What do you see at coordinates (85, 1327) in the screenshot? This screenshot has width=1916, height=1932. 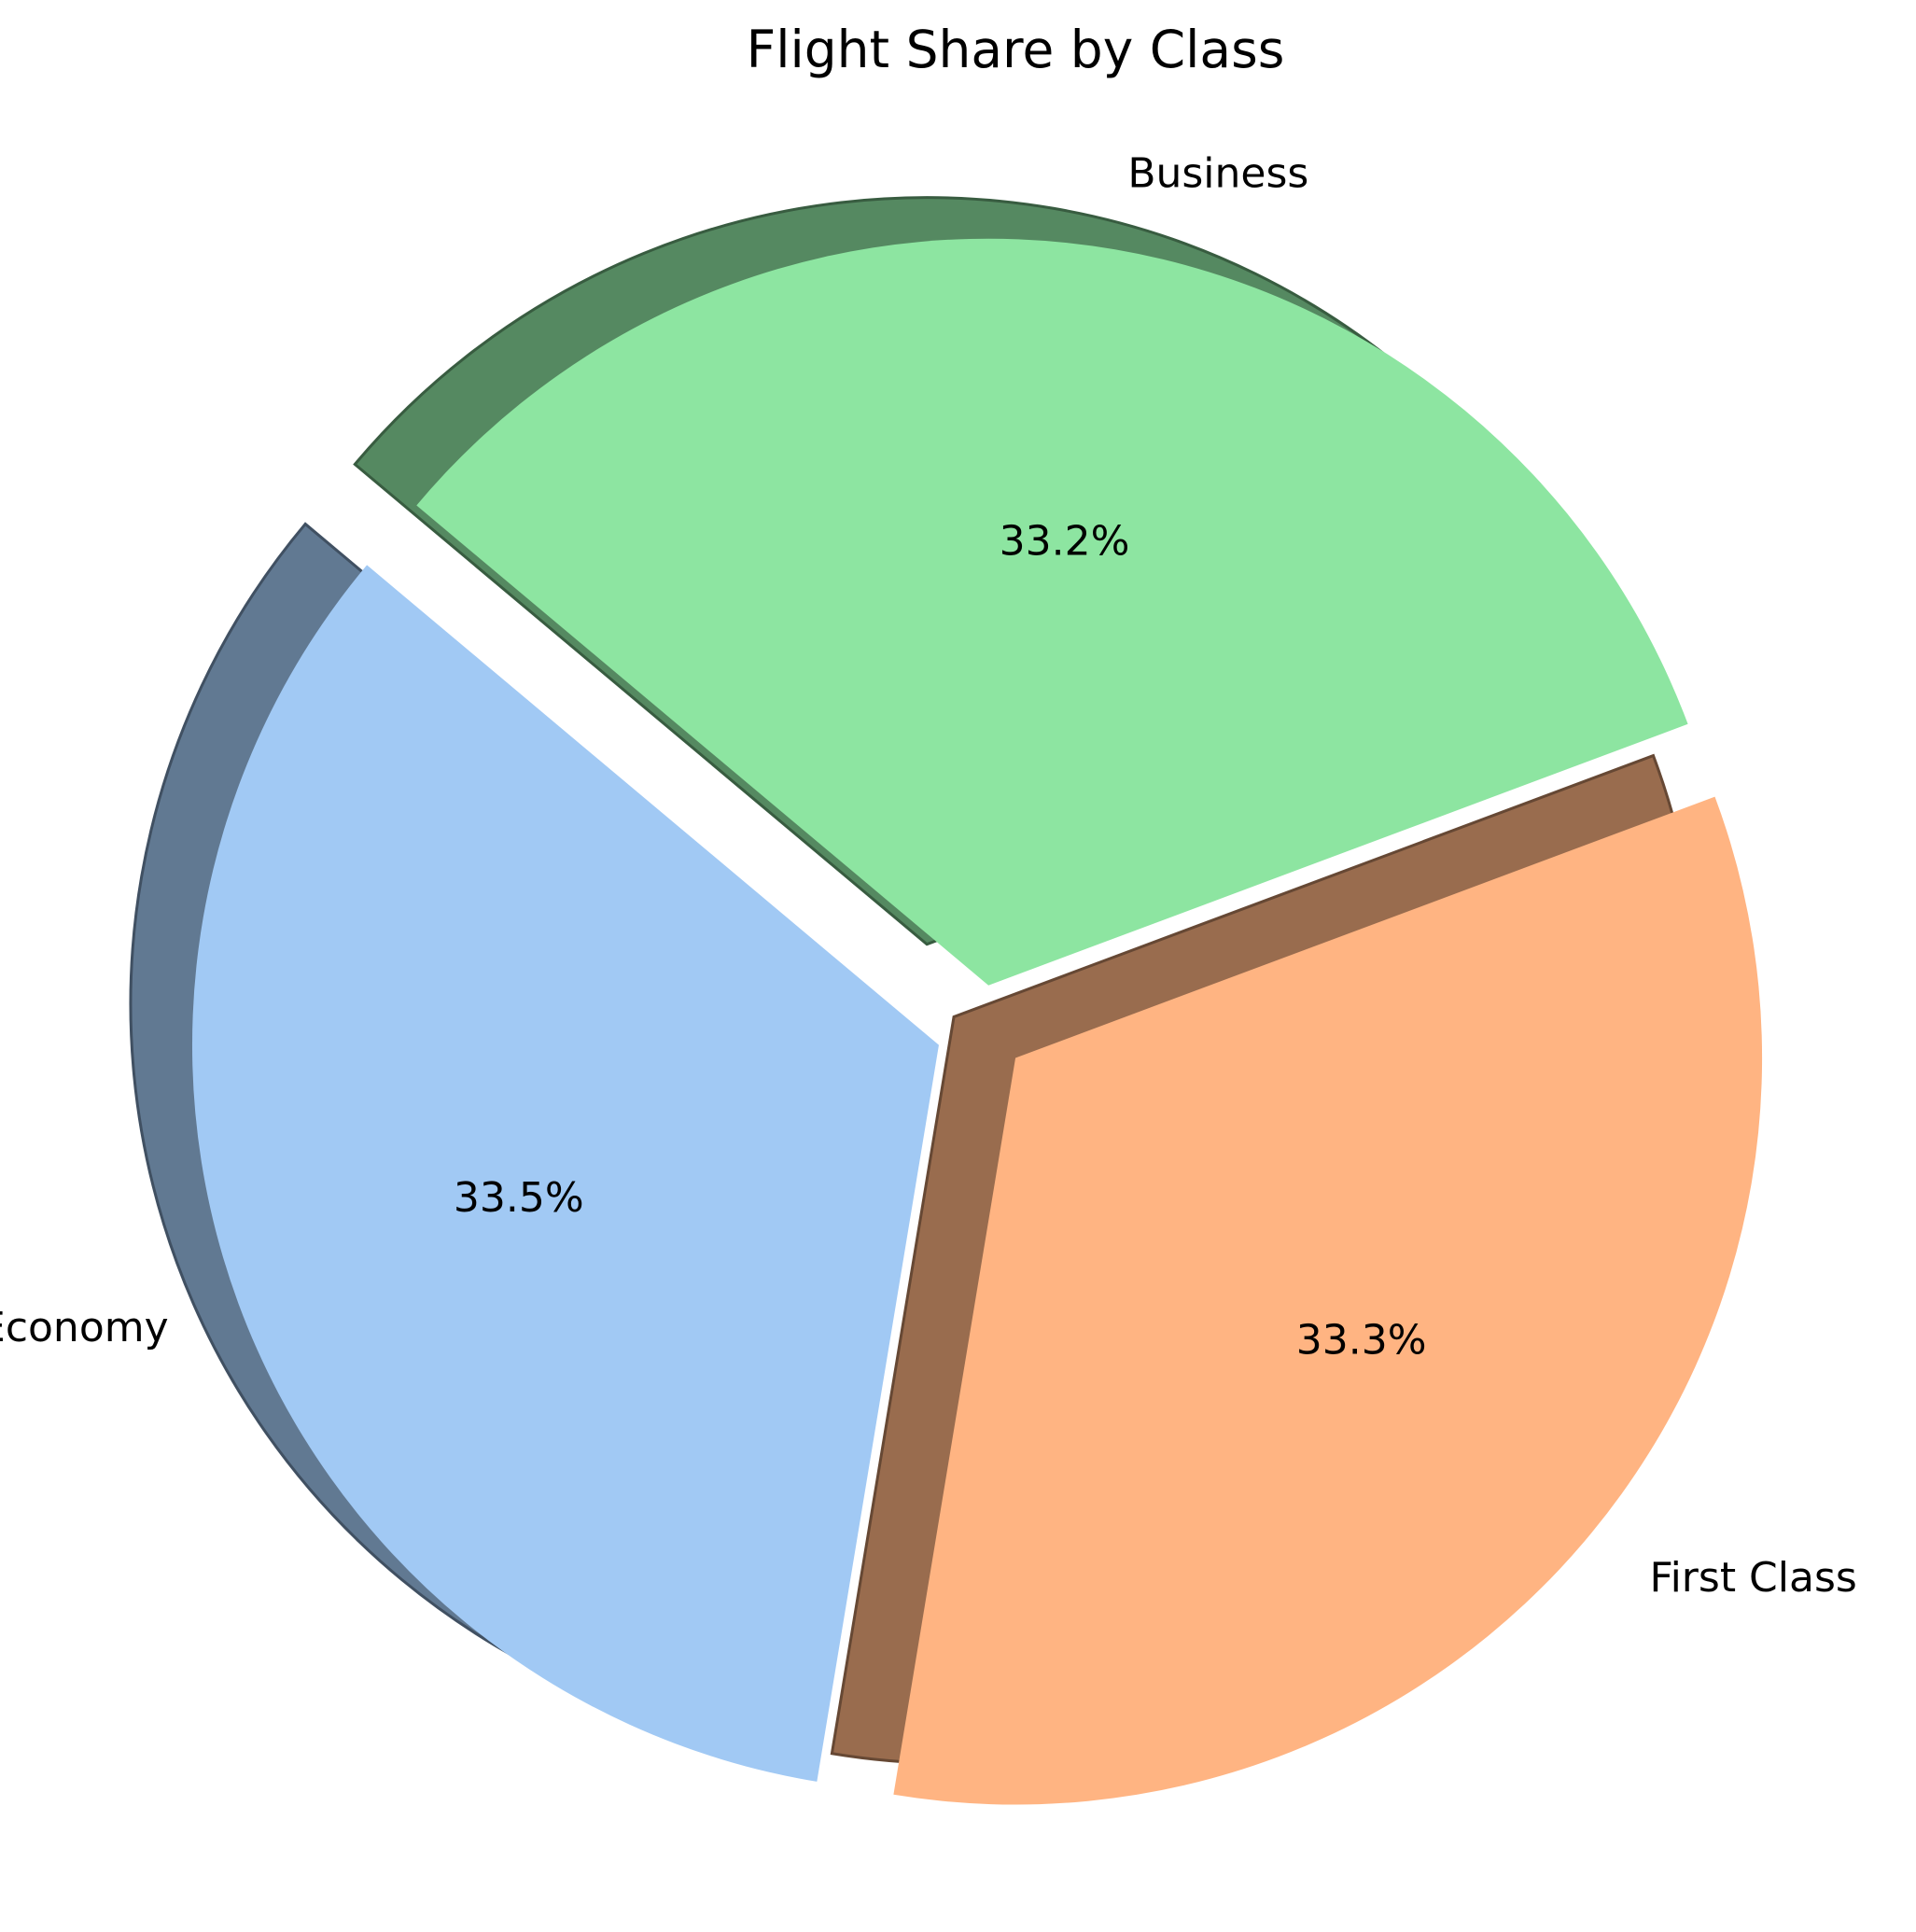 I see `slice-label-economy: Economy` at bounding box center [85, 1327].